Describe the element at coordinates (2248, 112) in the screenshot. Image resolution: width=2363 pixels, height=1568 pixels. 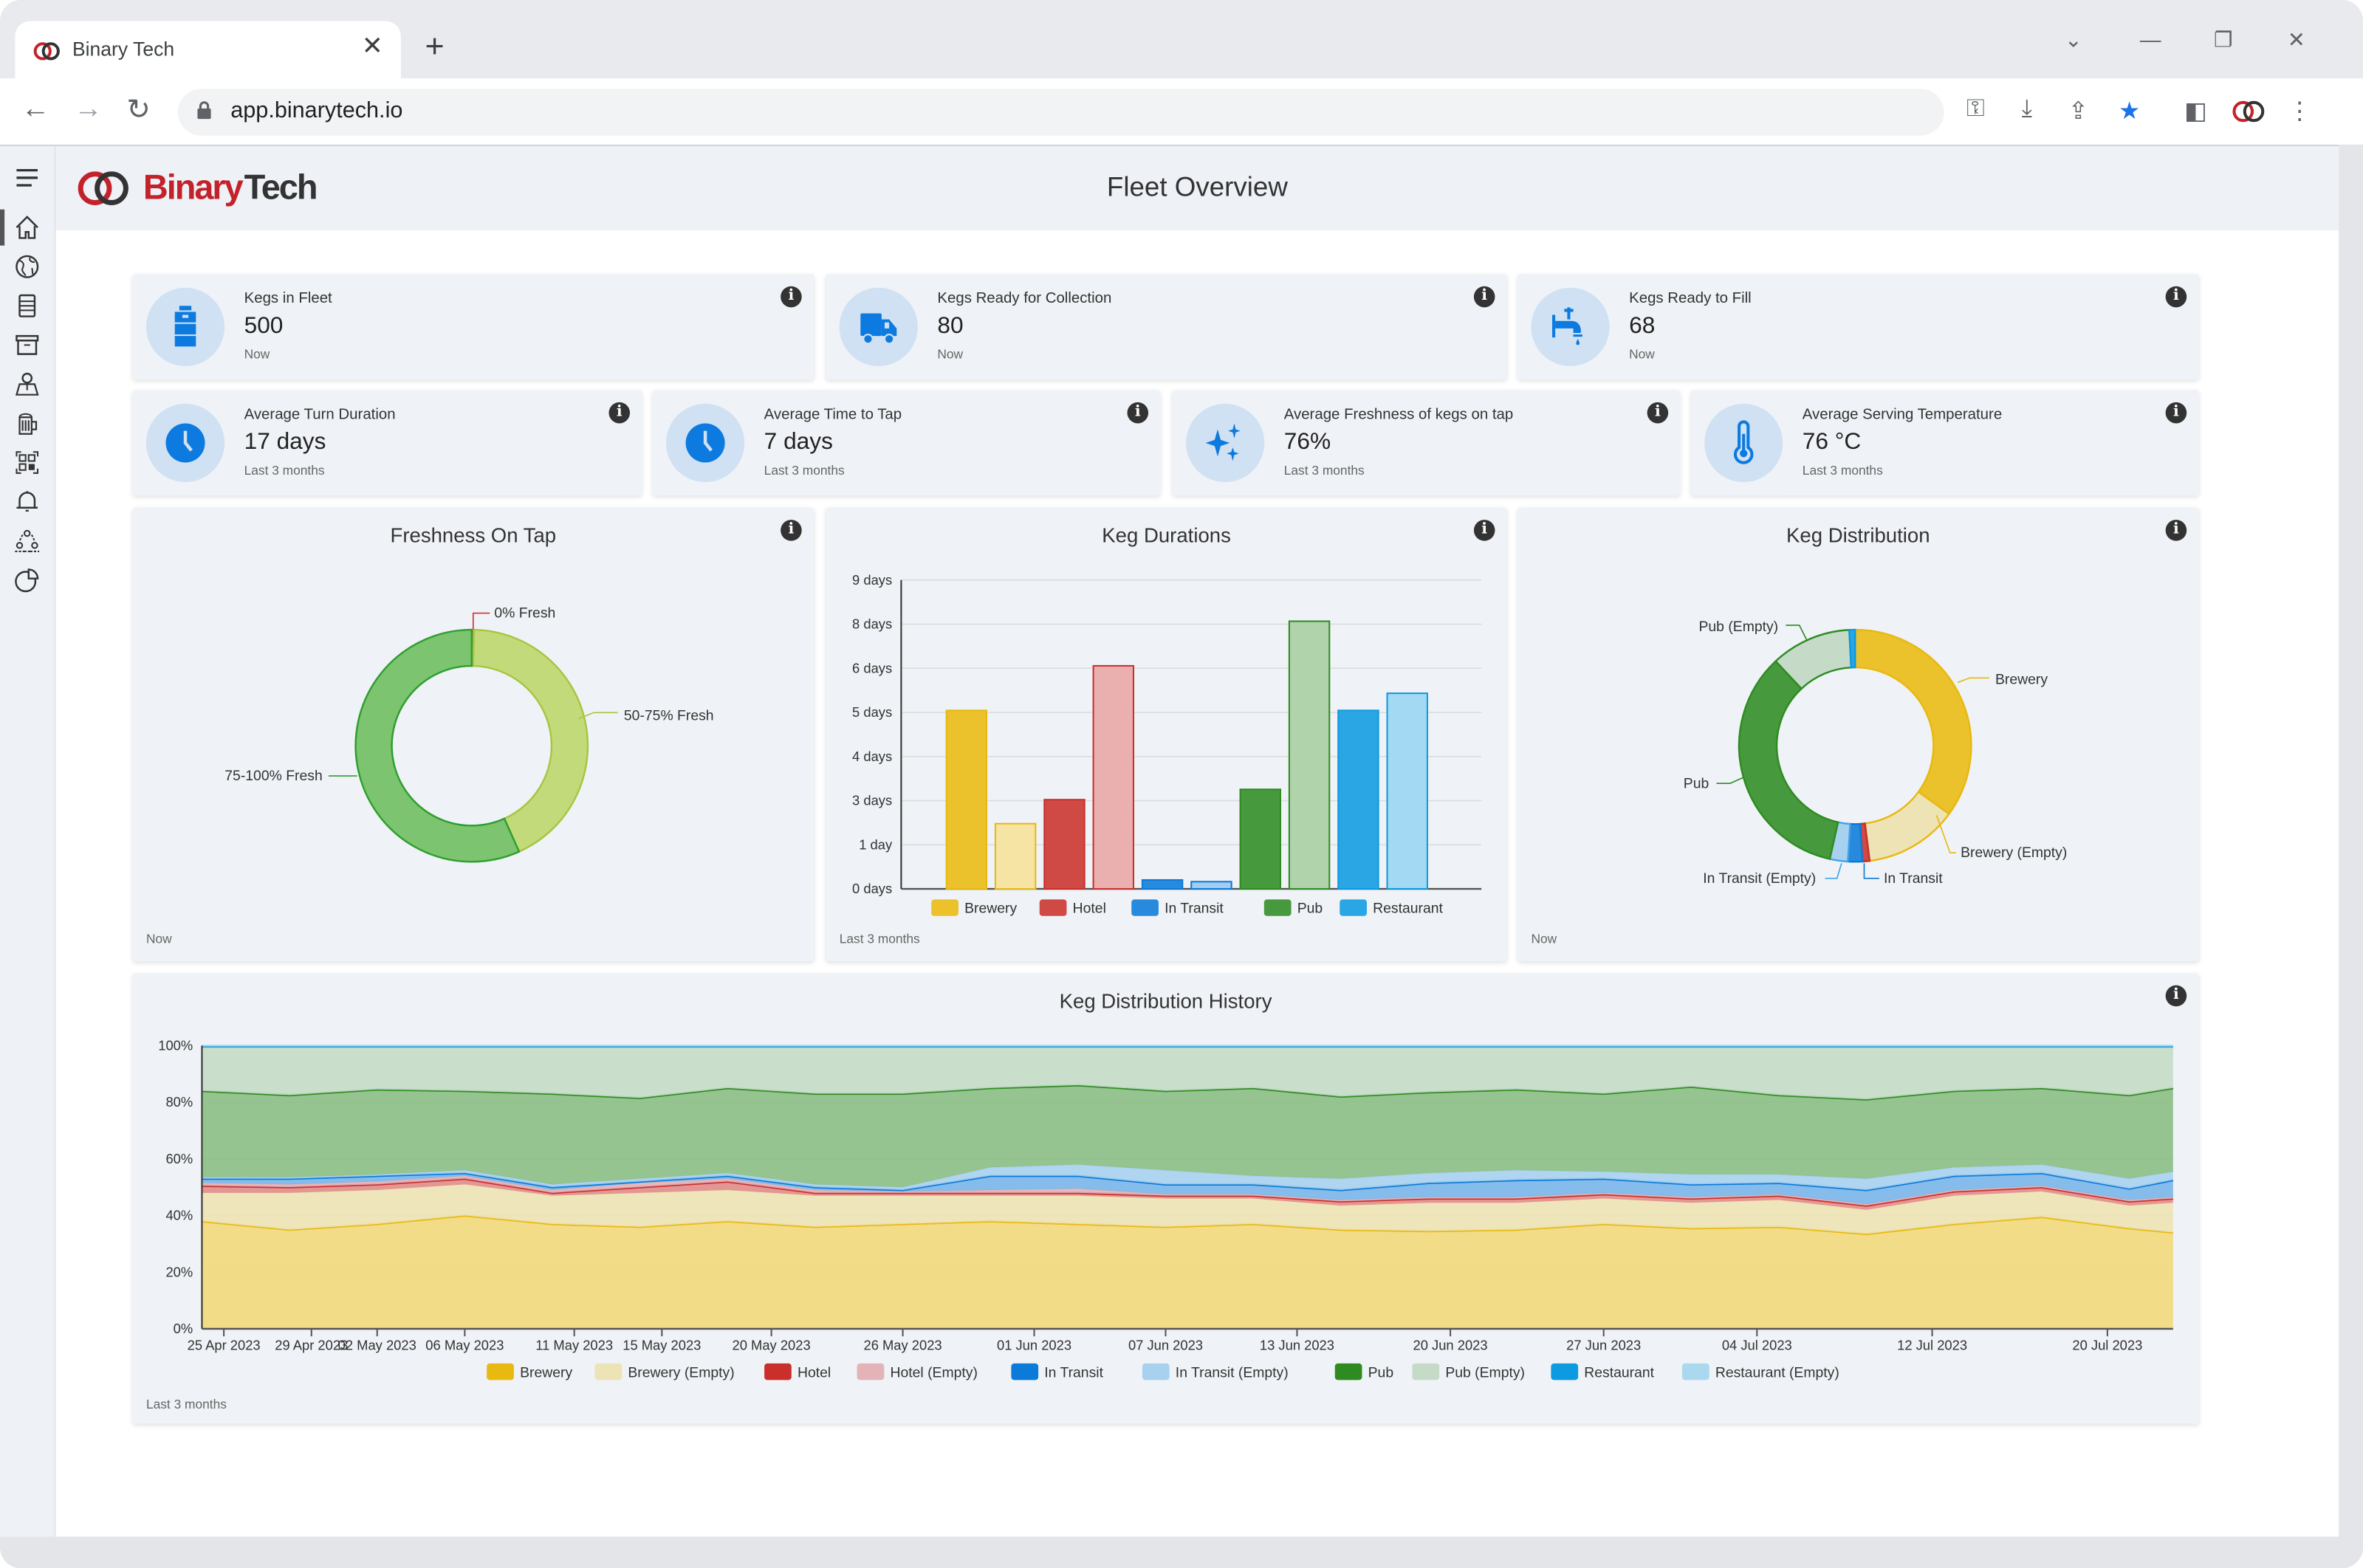
I see `binarytech-extension-icon` at that location.